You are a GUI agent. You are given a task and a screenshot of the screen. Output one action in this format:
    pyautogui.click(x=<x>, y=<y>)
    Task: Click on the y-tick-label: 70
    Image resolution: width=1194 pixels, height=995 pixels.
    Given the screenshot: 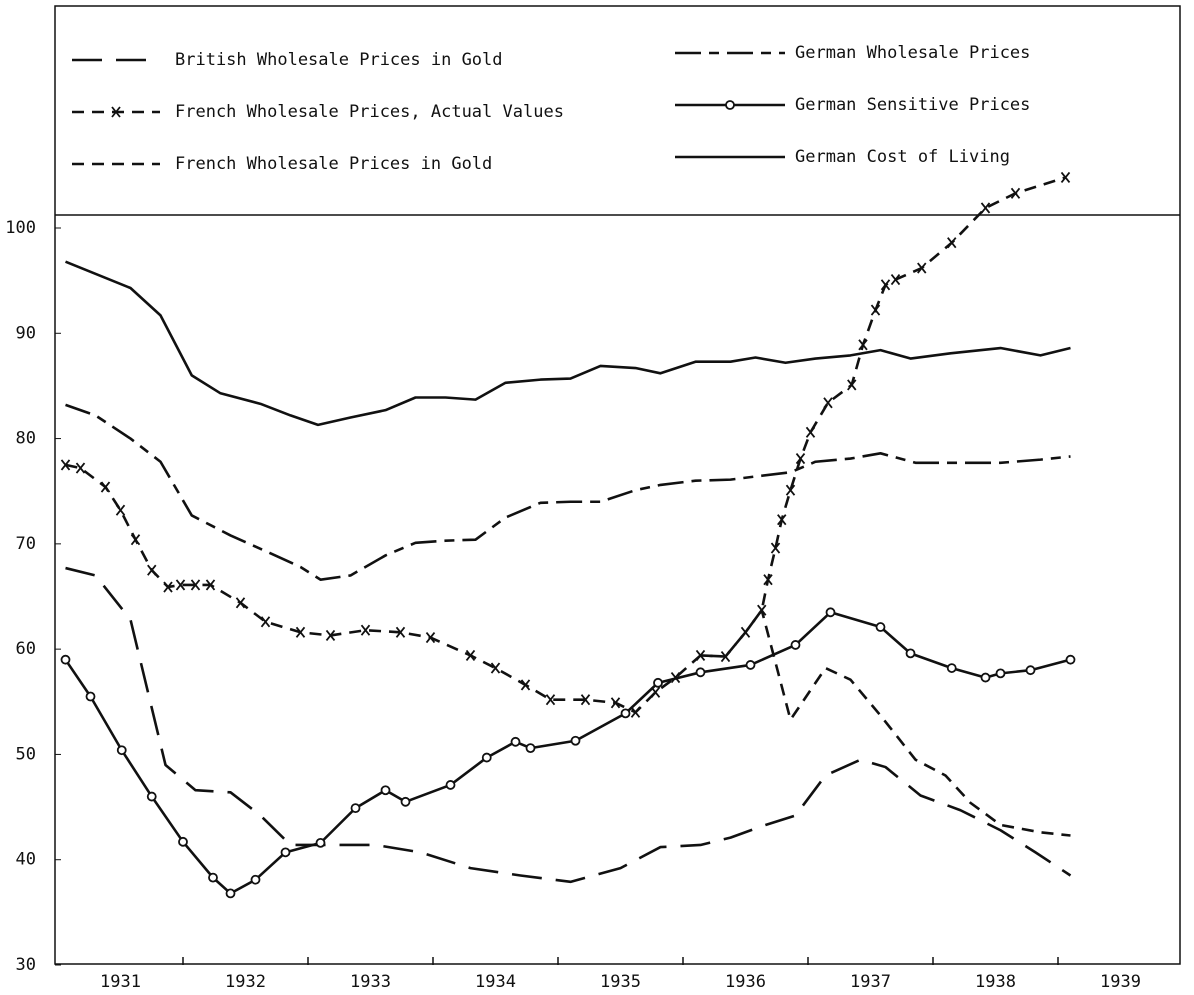 What is the action you would take?
    pyautogui.click(x=26, y=544)
    